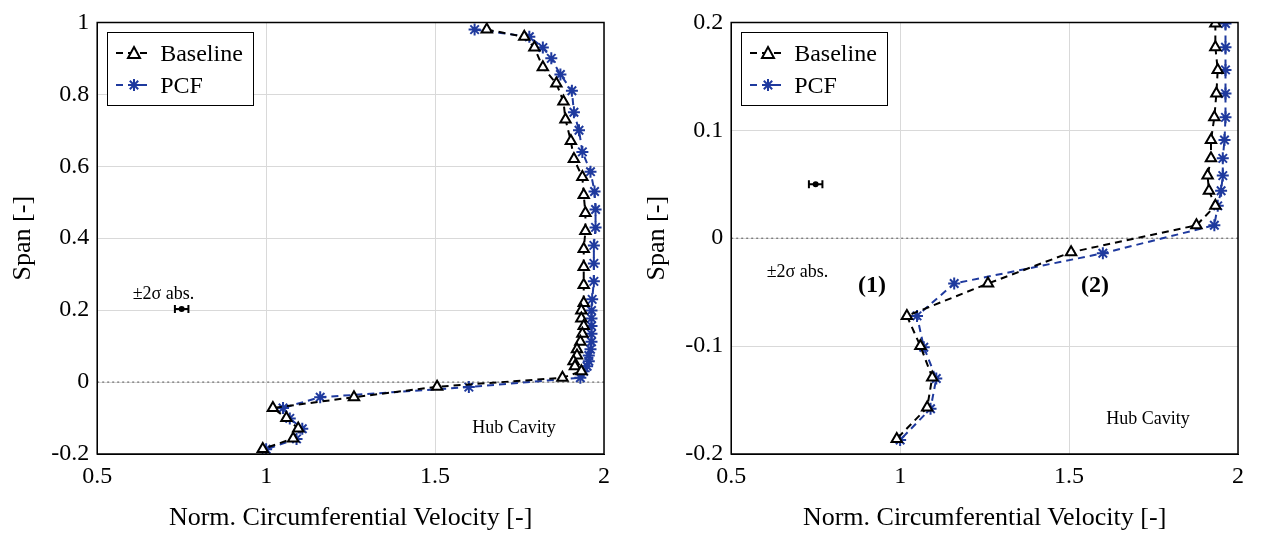 The width and height of the screenshot is (1269, 542). What do you see at coordinates (708, 128) in the screenshot?
I see `y-tick-label: 0.1` at bounding box center [708, 128].